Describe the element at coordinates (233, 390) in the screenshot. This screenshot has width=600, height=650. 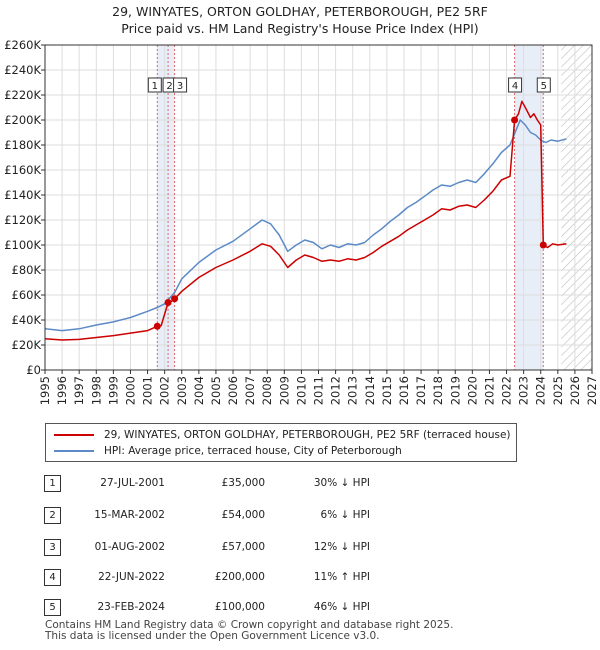
I see `x-tick-label: 2006` at that location.